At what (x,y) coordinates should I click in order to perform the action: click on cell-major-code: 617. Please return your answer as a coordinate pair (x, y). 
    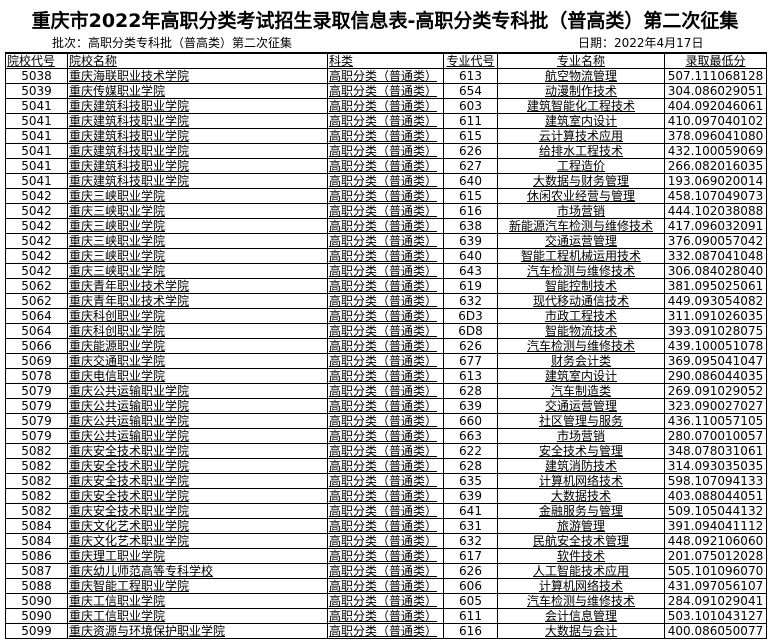
    Looking at the image, I should click on (470, 556).